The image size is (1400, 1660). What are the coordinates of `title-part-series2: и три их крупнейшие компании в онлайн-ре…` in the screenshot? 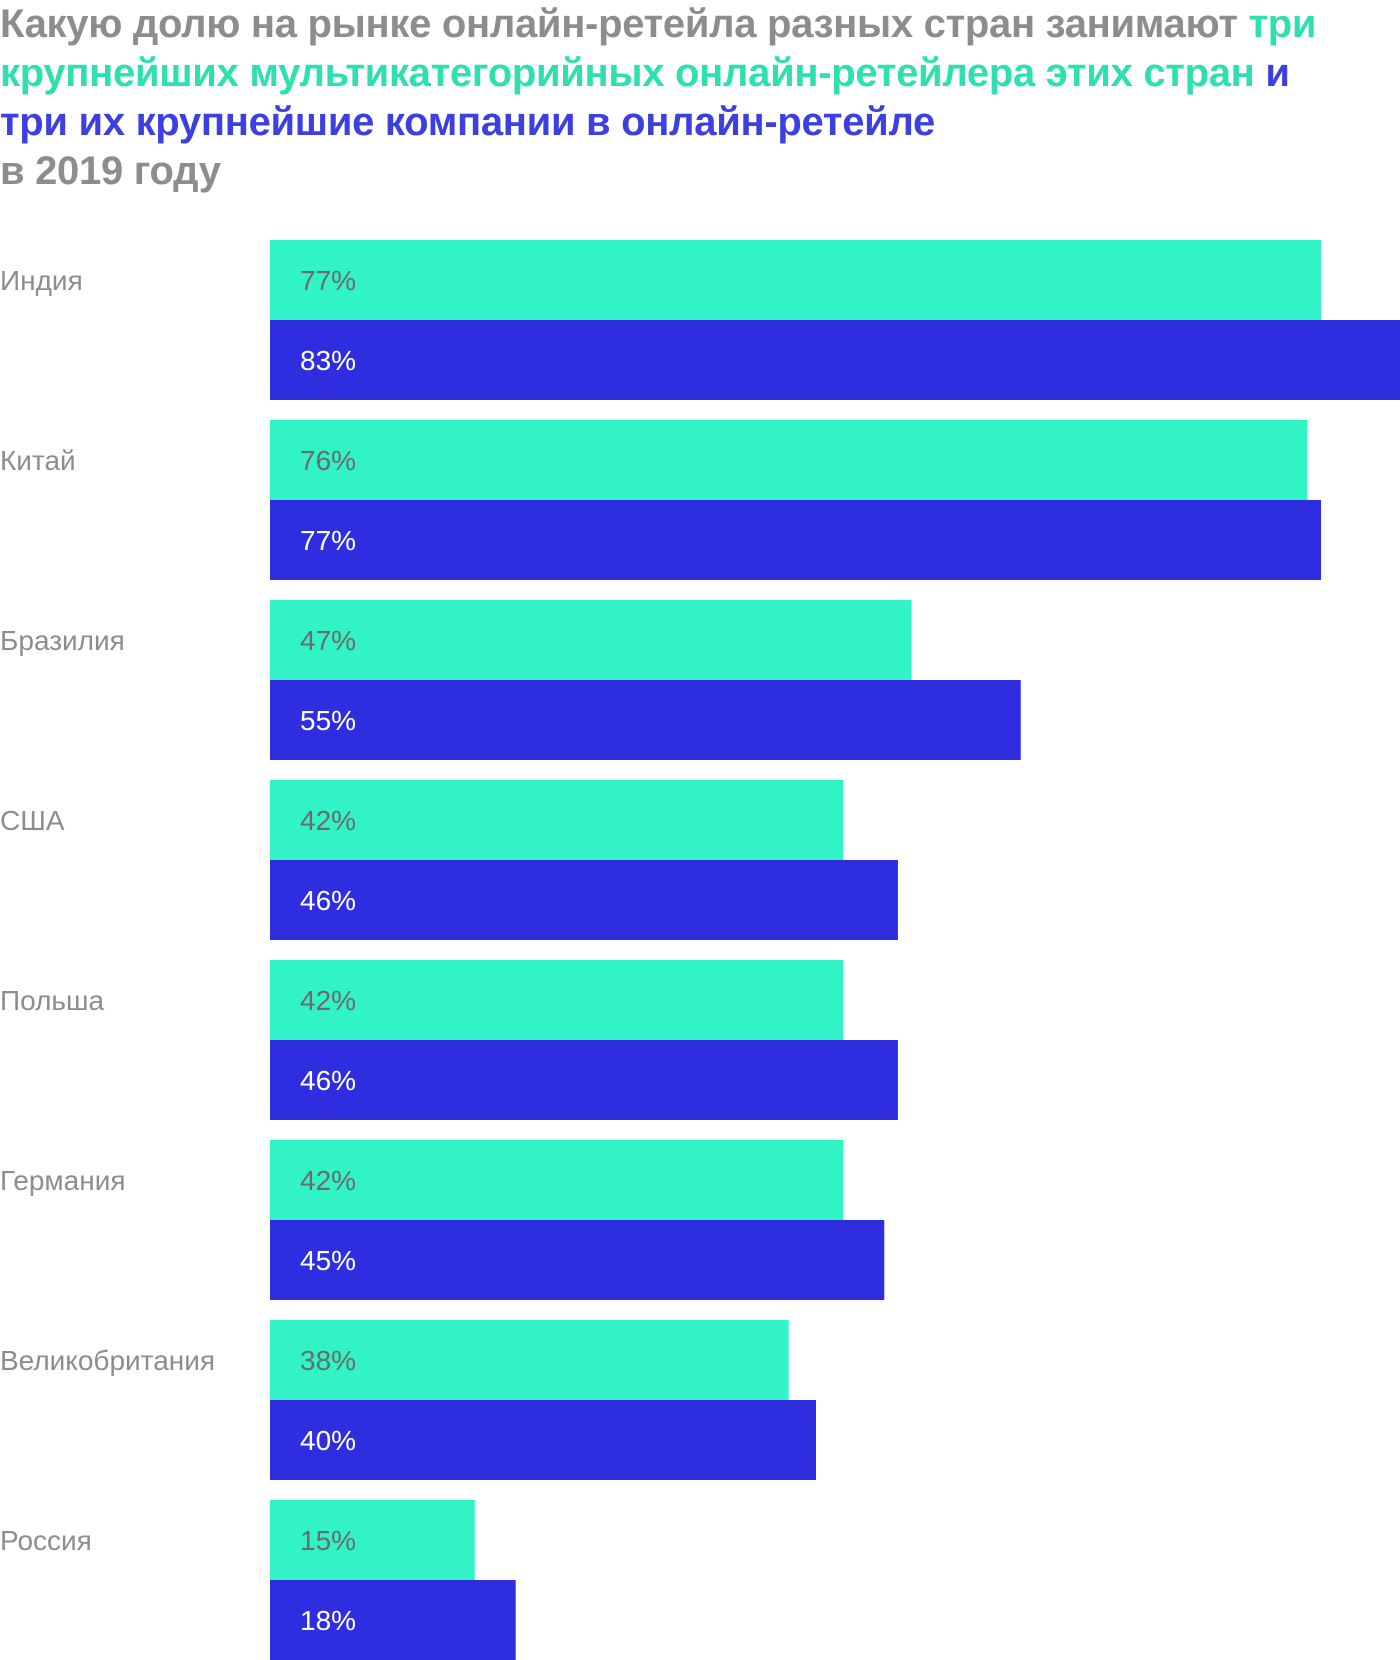 It's located at (645, 97).